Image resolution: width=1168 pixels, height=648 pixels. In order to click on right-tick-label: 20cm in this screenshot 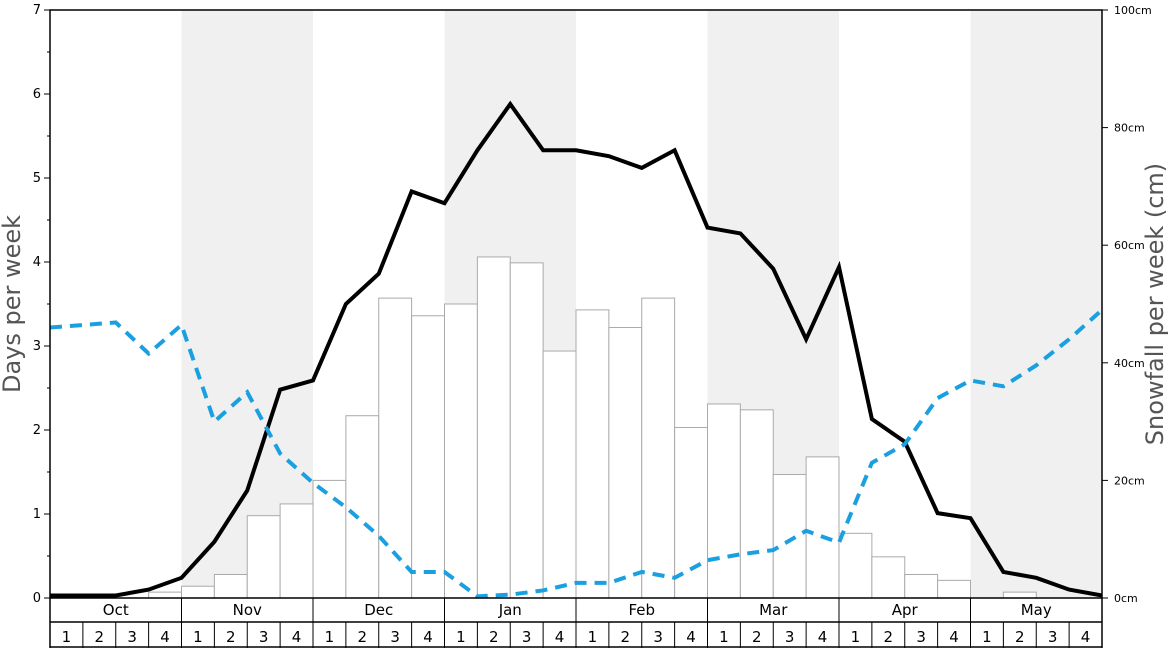, I will do `click(1129, 480)`.